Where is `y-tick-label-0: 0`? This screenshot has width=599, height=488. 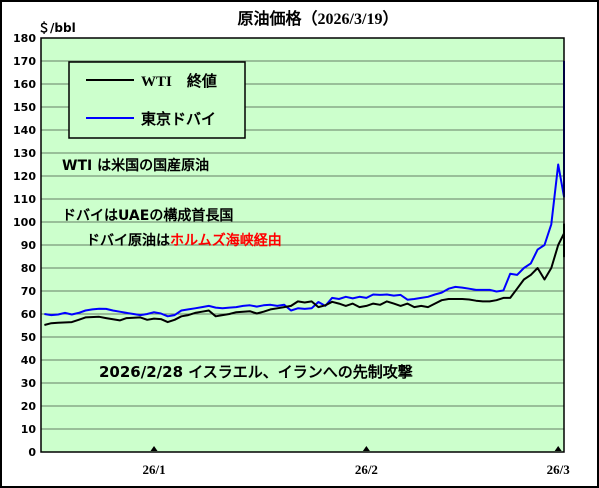
y-tick-label-0: 0 is located at coordinates (32, 452).